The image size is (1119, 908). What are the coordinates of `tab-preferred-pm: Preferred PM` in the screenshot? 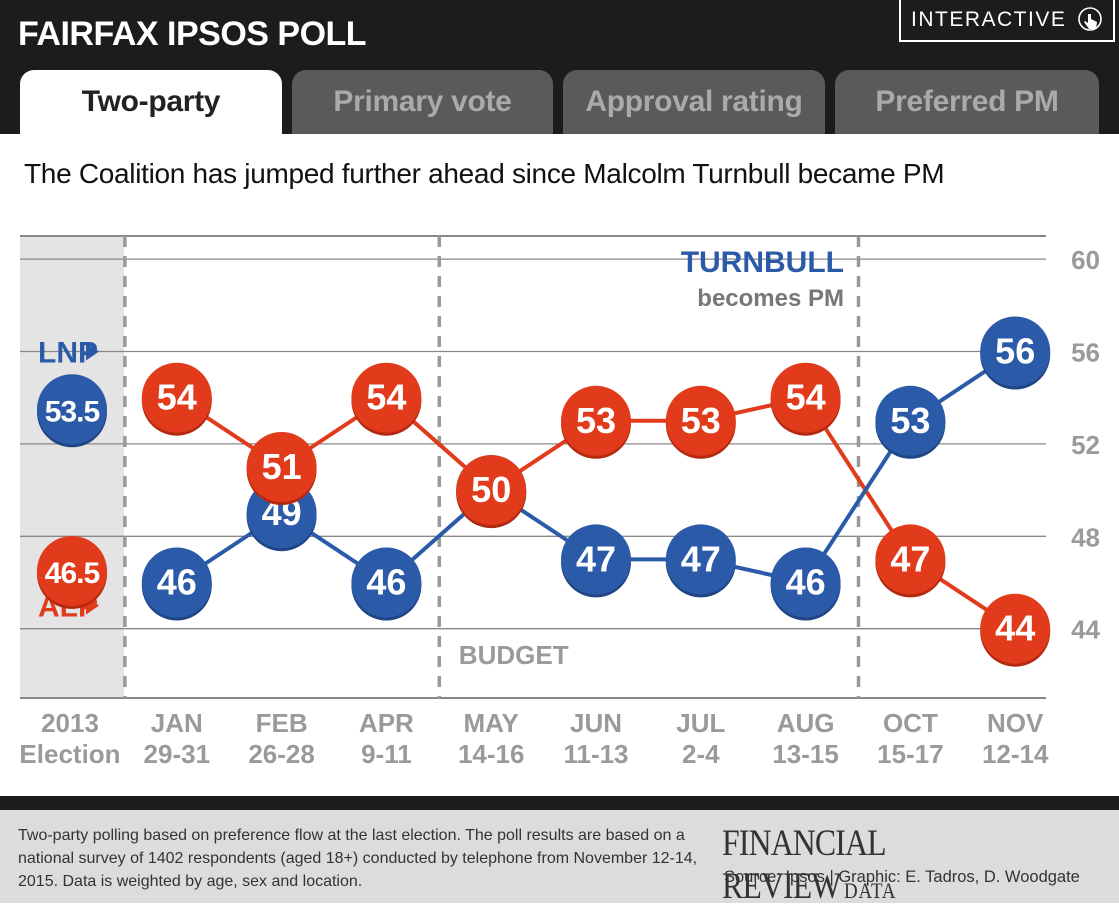 It's located at (967, 102).